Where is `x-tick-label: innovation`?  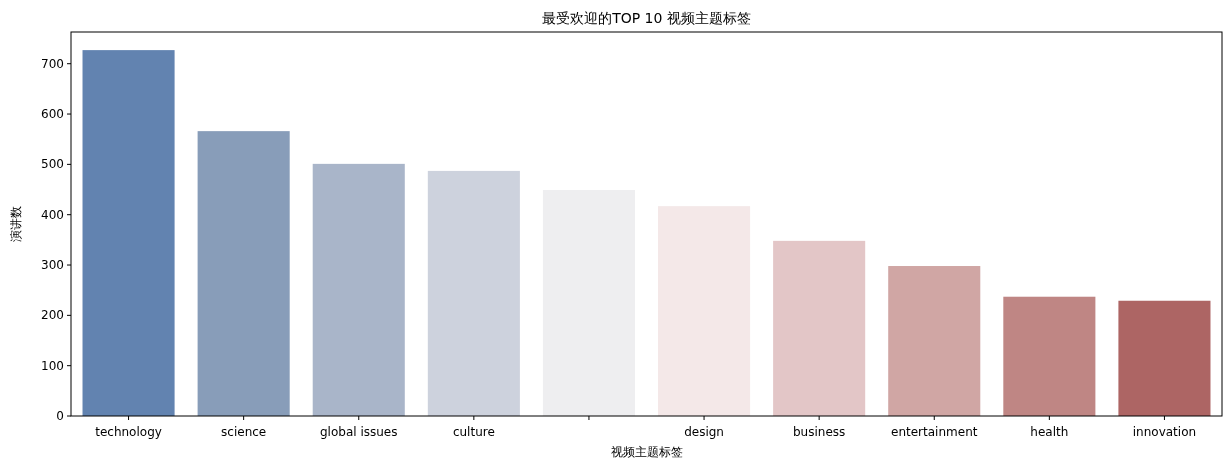
x-tick-label: innovation is located at coordinates (1164, 432).